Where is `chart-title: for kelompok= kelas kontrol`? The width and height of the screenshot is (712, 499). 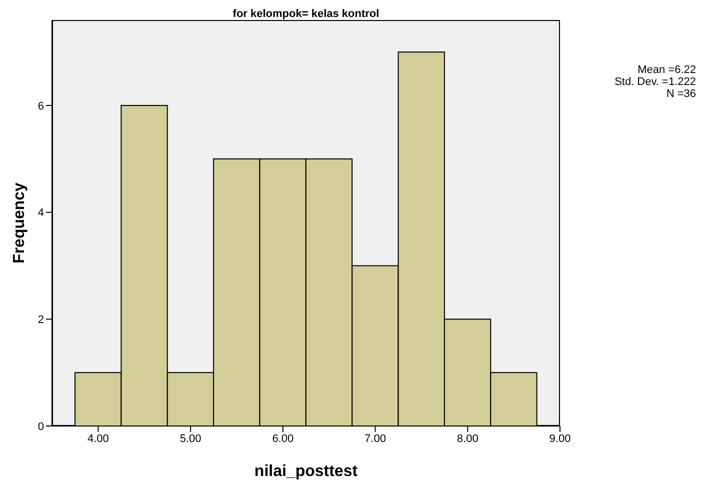 chart-title: for kelompok= kelas kontrol is located at coordinates (306, 14).